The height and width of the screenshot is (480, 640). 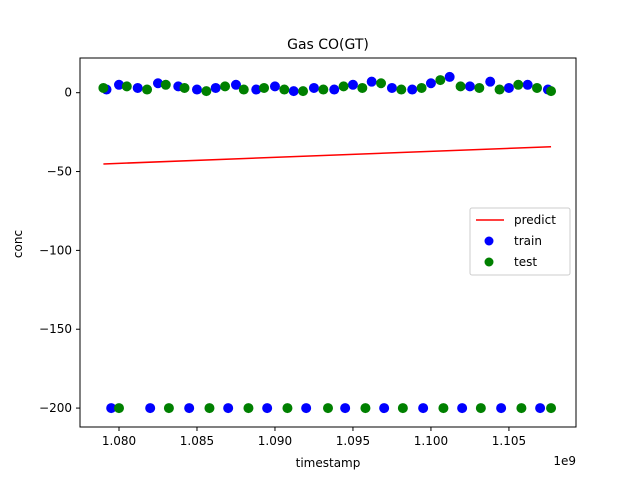 I want to click on legend-swatch-test, so click(x=489, y=262).